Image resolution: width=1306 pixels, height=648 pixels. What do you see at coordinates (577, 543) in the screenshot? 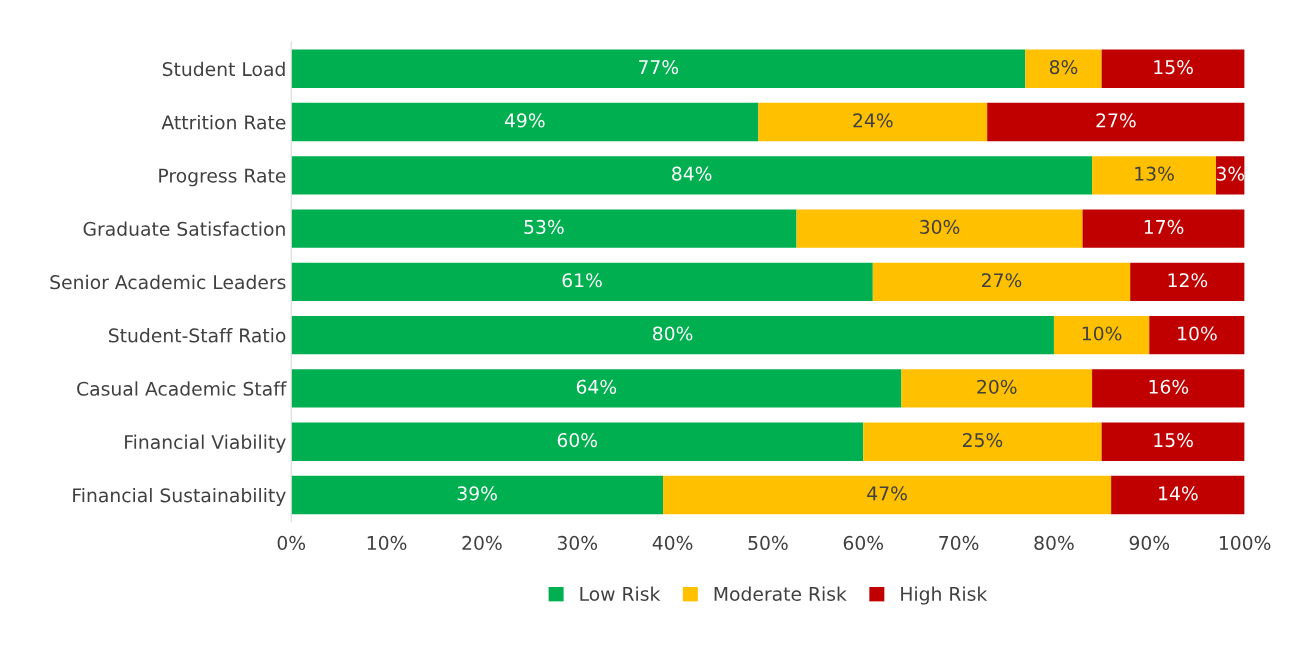
I see `x-tick-label: 30%` at bounding box center [577, 543].